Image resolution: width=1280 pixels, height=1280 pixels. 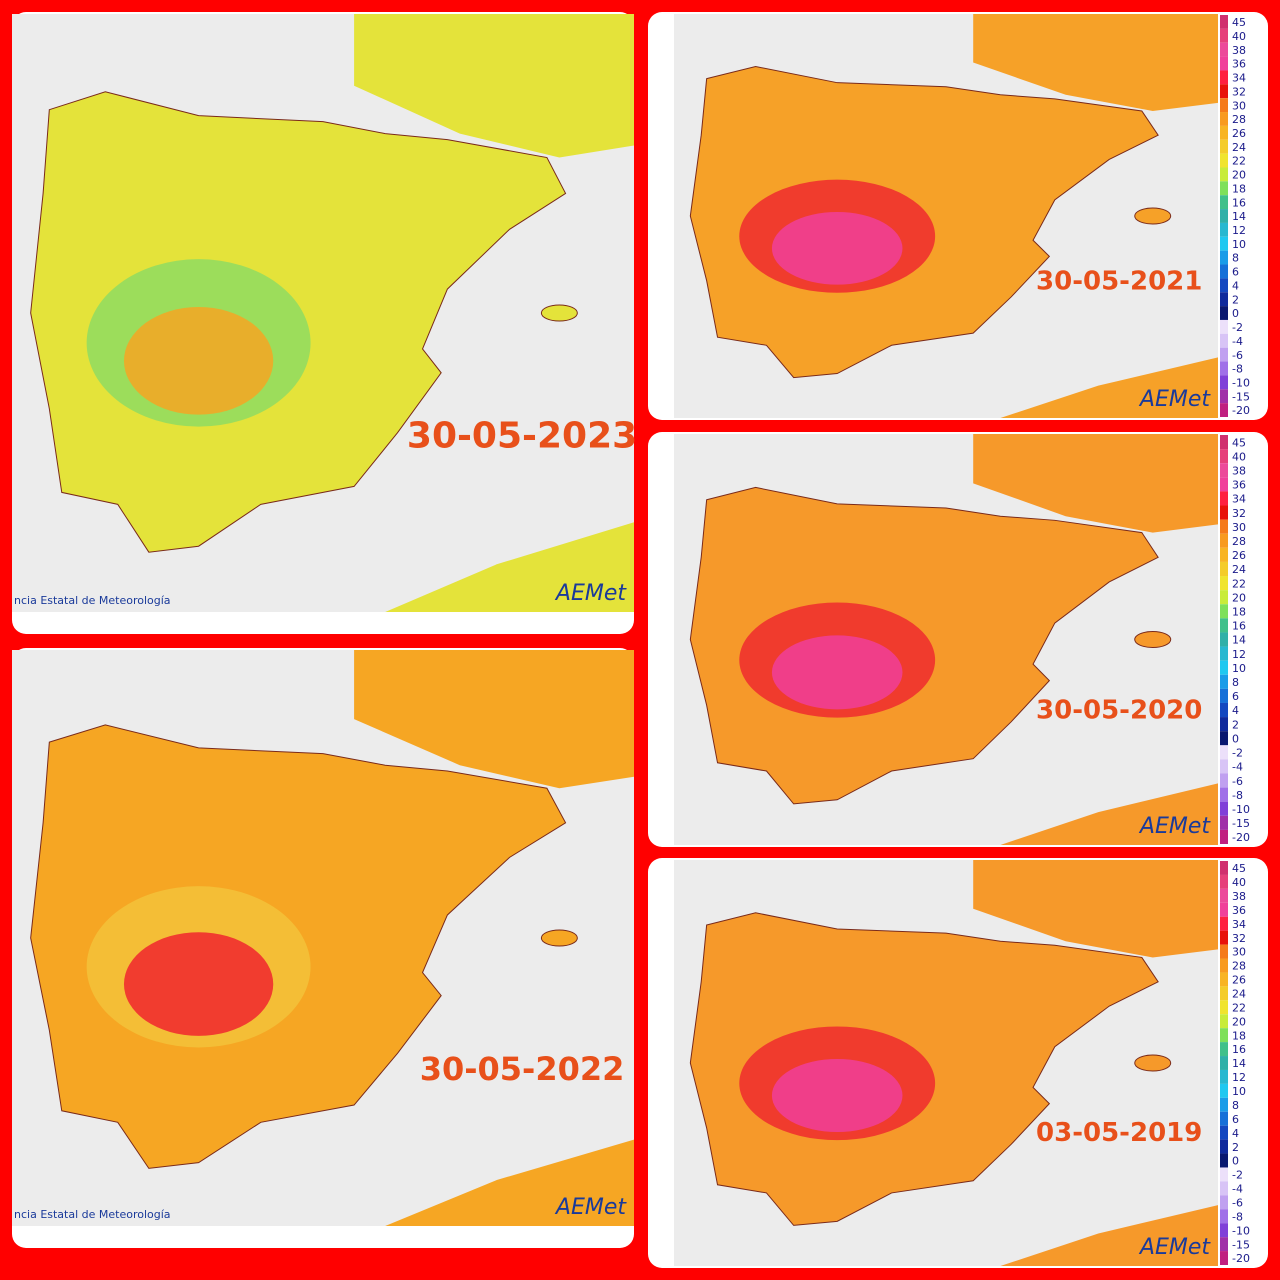 I want to click on date-label: 03-05-2019, so click(x=1119, y=1133).